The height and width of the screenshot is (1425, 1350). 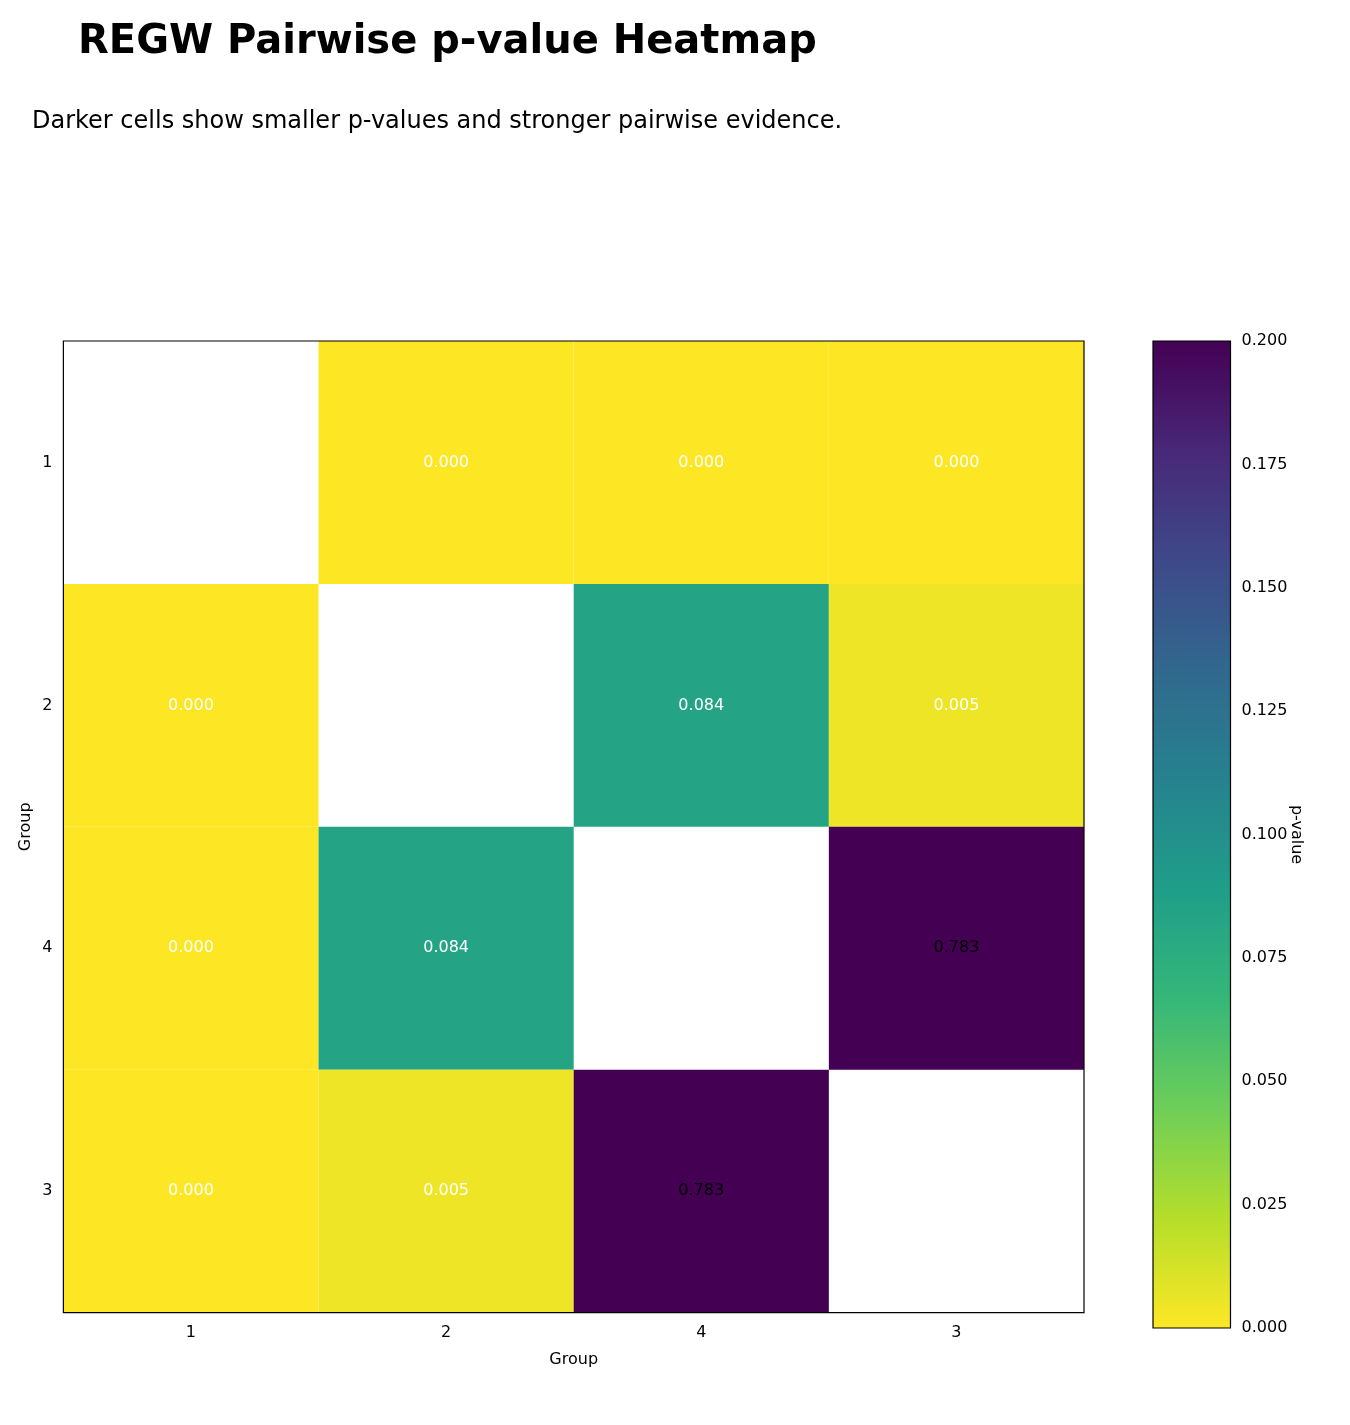 What do you see at coordinates (47, 1190) in the screenshot?
I see `y-tick-label: 3` at bounding box center [47, 1190].